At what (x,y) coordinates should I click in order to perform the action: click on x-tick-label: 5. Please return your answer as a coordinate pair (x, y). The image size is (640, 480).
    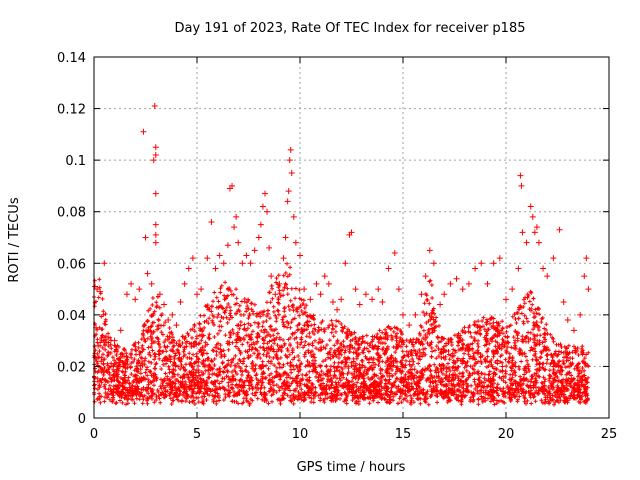
    Looking at the image, I should click on (197, 434).